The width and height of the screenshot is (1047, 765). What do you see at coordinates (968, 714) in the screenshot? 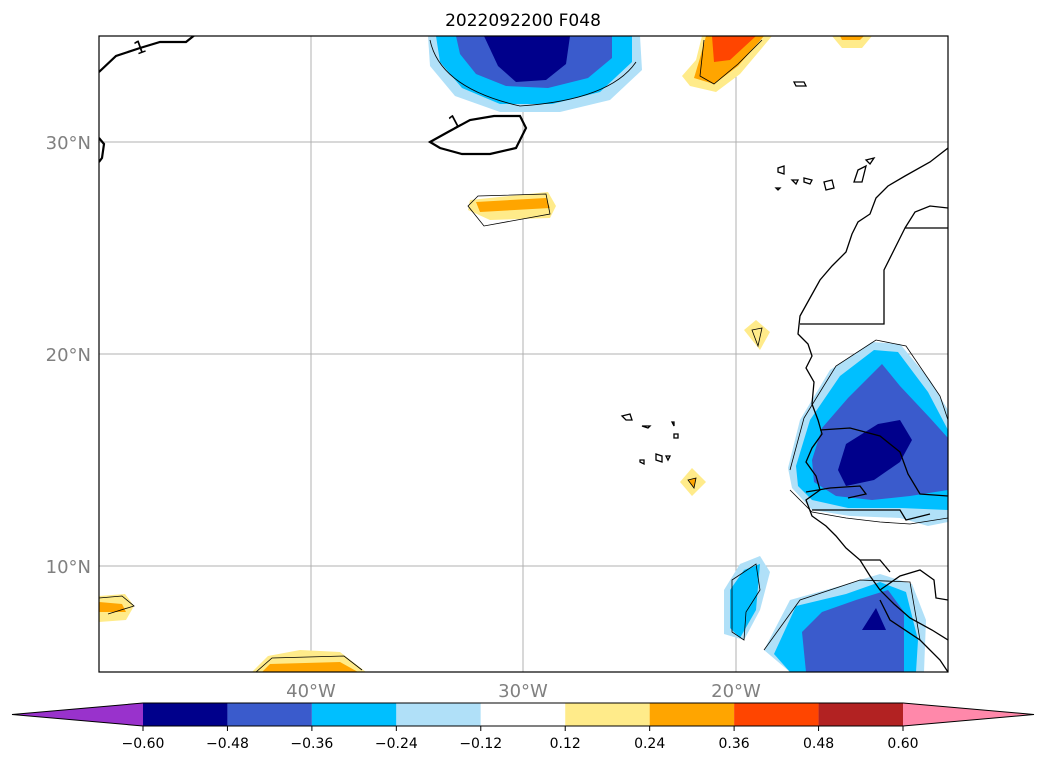
I see `colorbar-extend-high` at bounding box center [968, 714].